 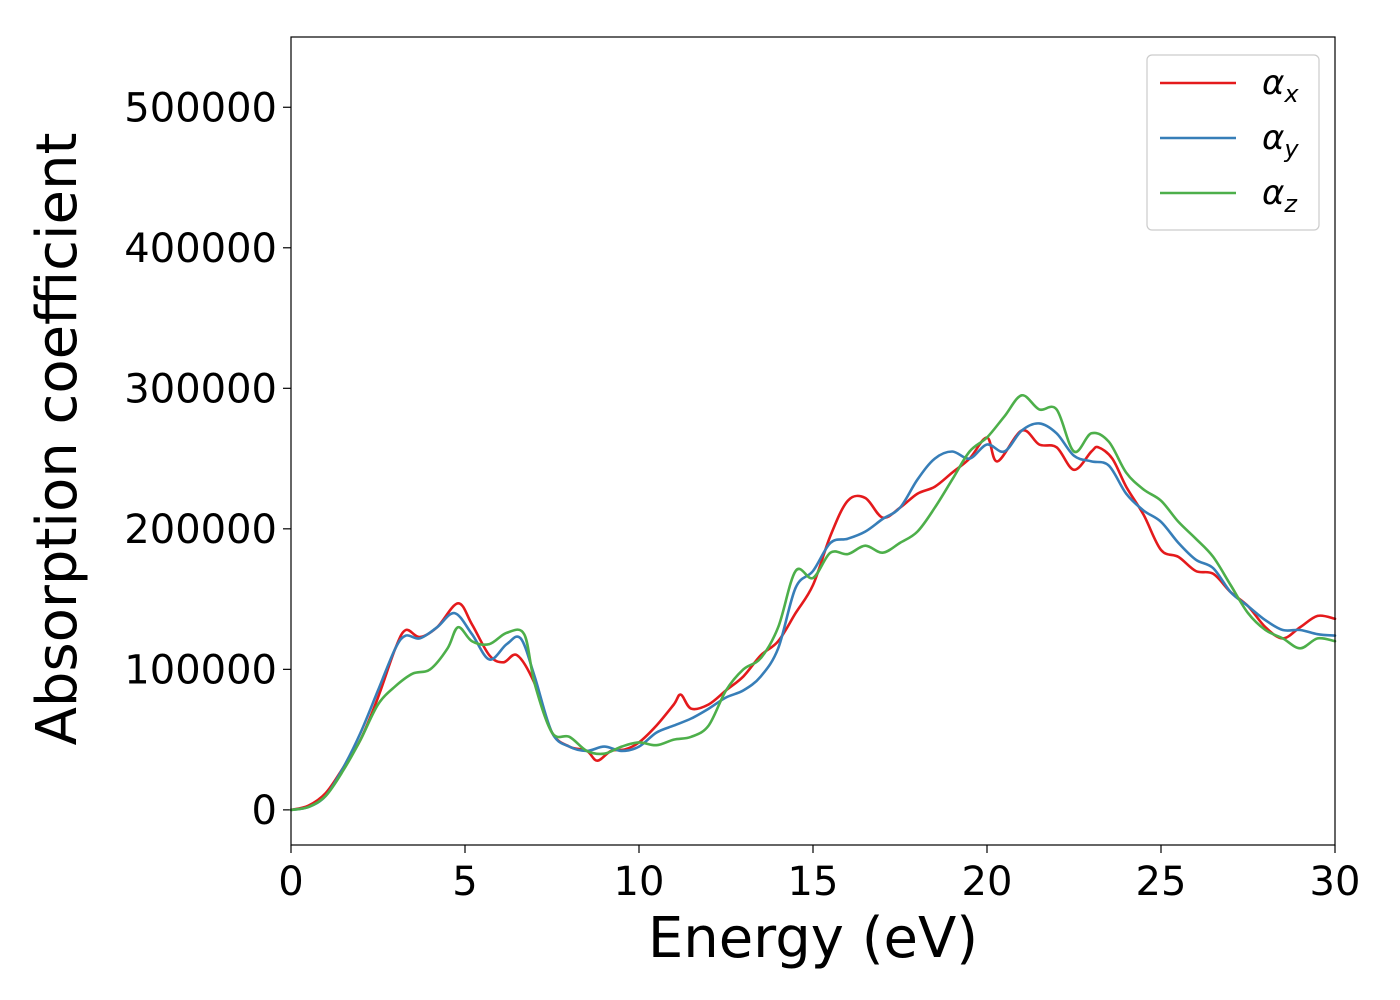 What do you see at coordinates (264, 811) in the screenshot?
I see `y-tick-label: 0` at bounding box center [264, 811].